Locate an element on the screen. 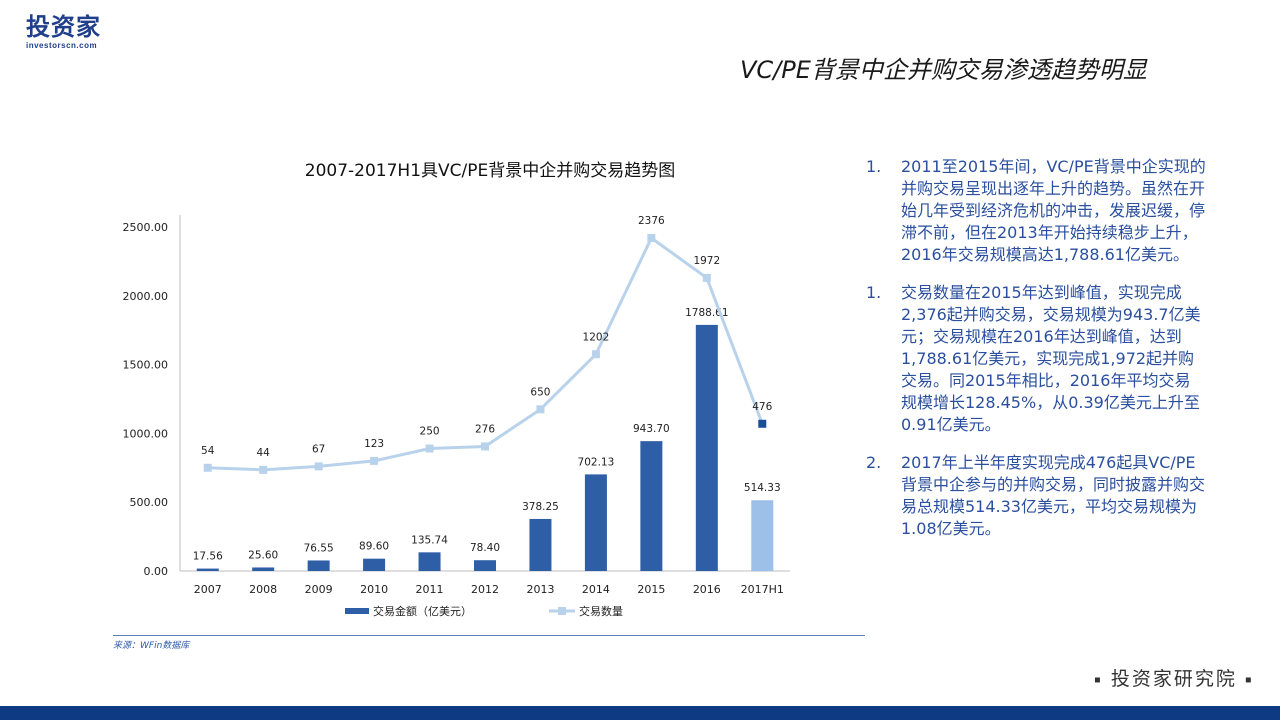 This screenshot has width=1280, height=720. footer-bar is located at coordinates (640, 713).